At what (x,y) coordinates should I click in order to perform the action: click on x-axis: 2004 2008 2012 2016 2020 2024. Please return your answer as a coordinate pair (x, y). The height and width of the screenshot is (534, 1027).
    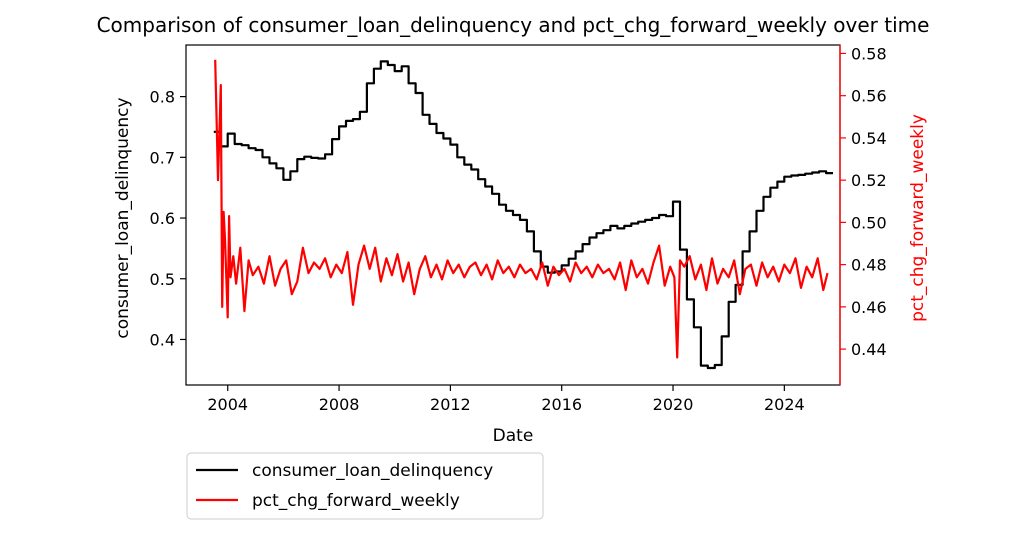
    Looking at the image, I should click on (506, 399).